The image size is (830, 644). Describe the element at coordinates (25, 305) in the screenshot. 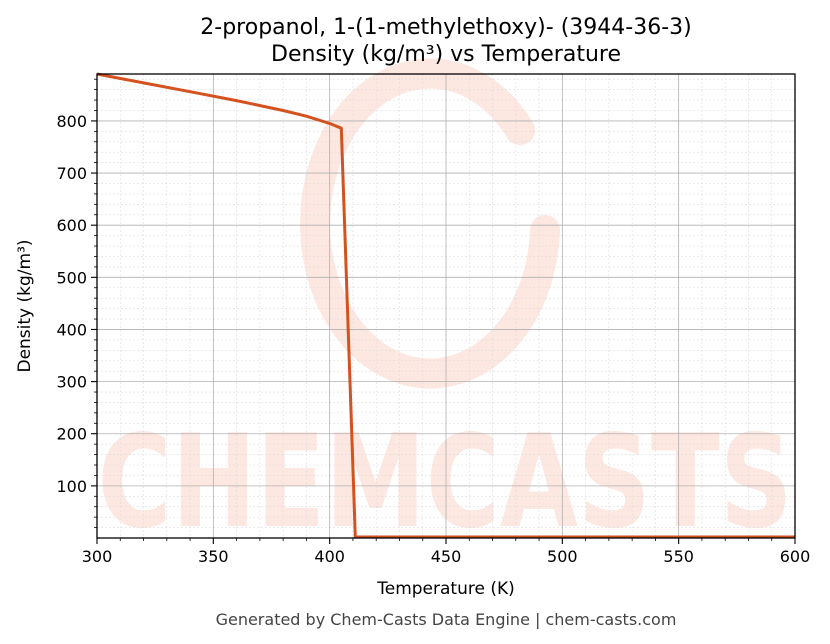

I see `y-axis-label: Density (kg/m³)` at that location.